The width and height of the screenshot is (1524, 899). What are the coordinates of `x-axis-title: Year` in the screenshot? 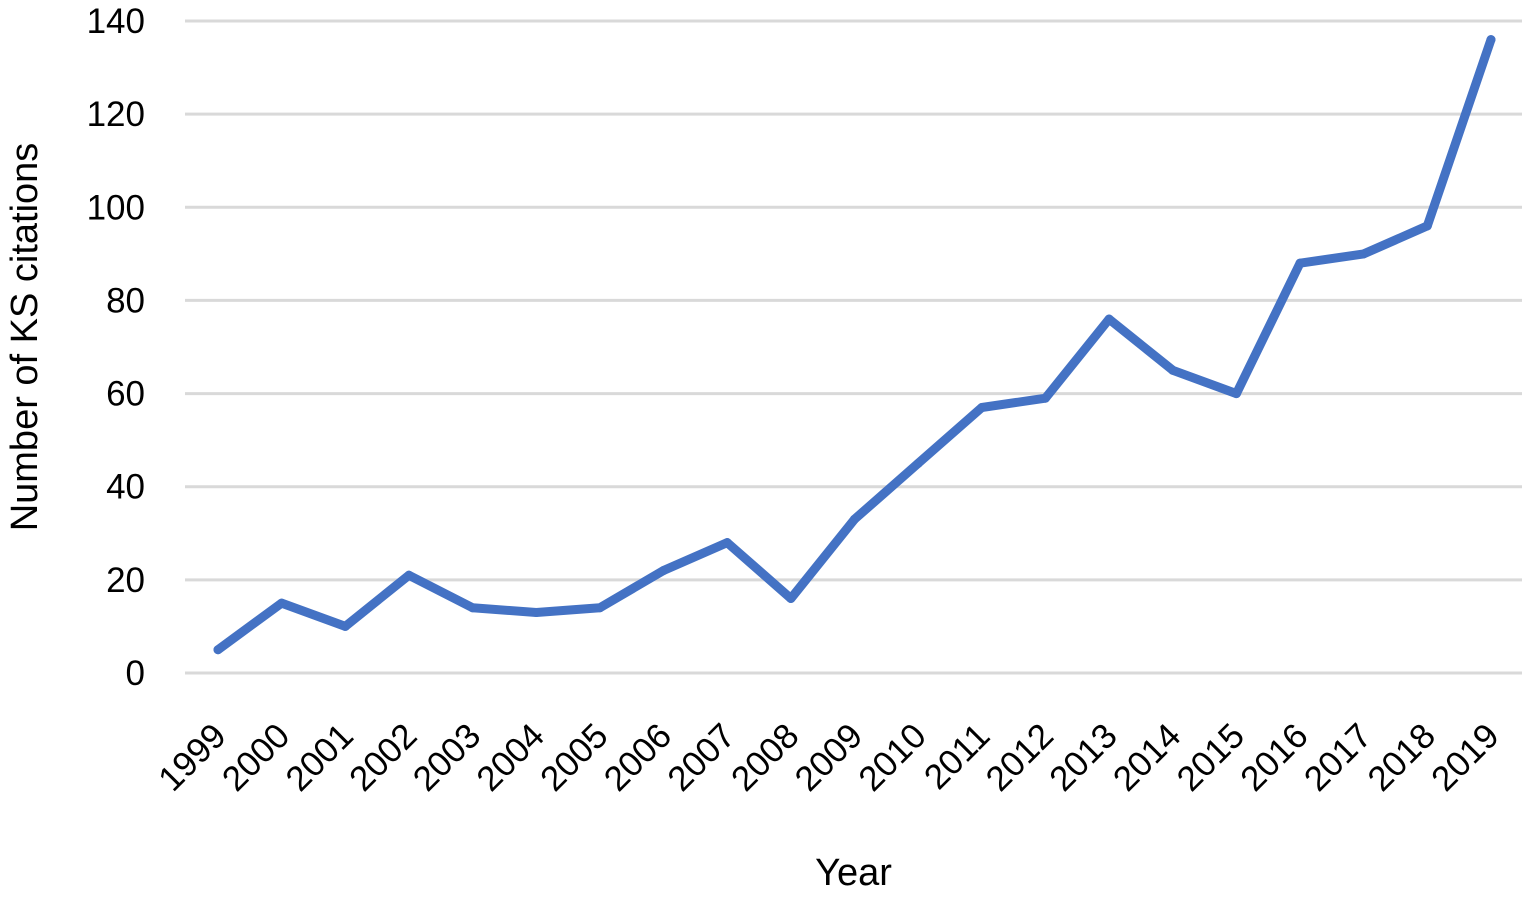 It's located at (853, 873).